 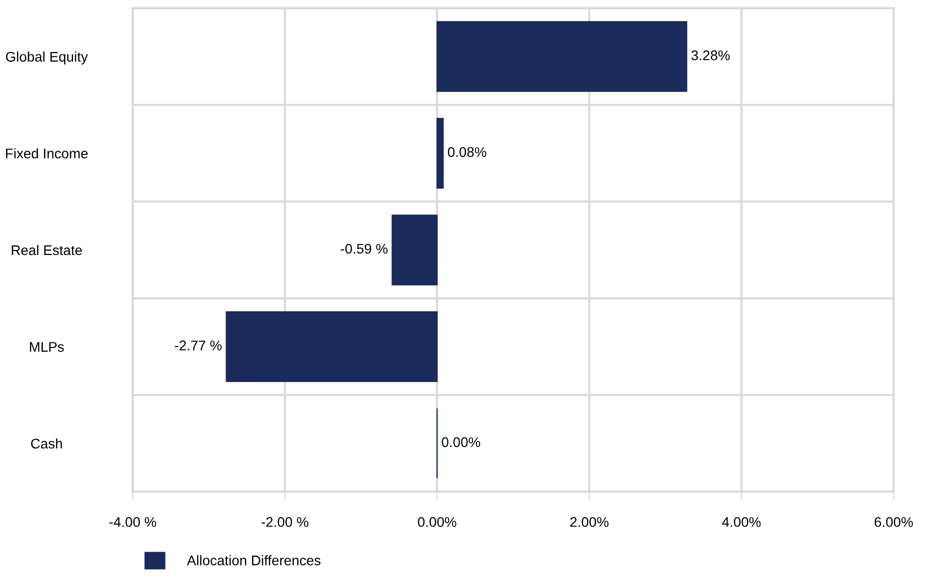 I want to click on y-tick-label: Real Estate, so click(x=47, y=250).